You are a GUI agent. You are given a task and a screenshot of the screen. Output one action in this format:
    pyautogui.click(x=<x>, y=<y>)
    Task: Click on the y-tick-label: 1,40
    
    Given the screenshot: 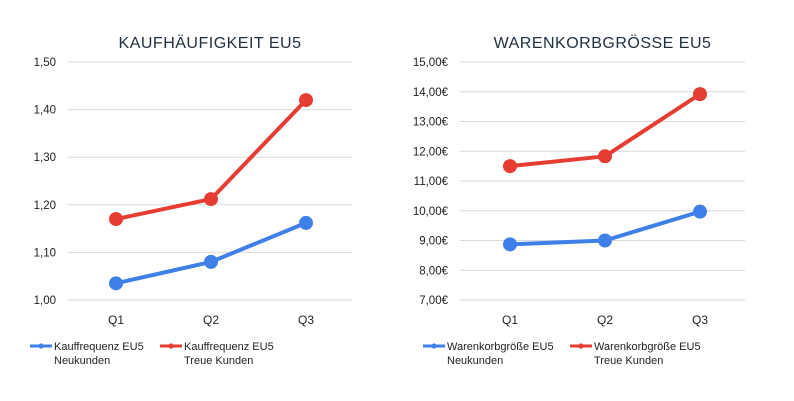 What is the action you would take?
    pyautogui.click(x=45, y=111)
    